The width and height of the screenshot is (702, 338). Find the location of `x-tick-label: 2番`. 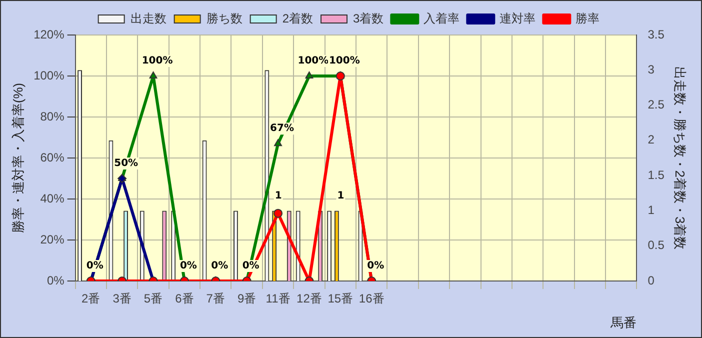

x-tick-label: 2番 is located at coordinates (91, 299).